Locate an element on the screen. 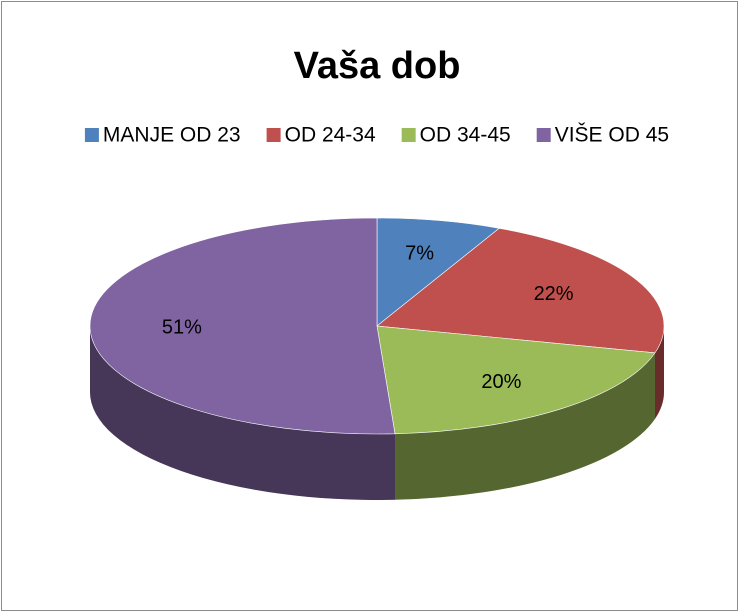 This screenshot has height=612, width=739. data-label: 20% is located at coordinates (501, 382).